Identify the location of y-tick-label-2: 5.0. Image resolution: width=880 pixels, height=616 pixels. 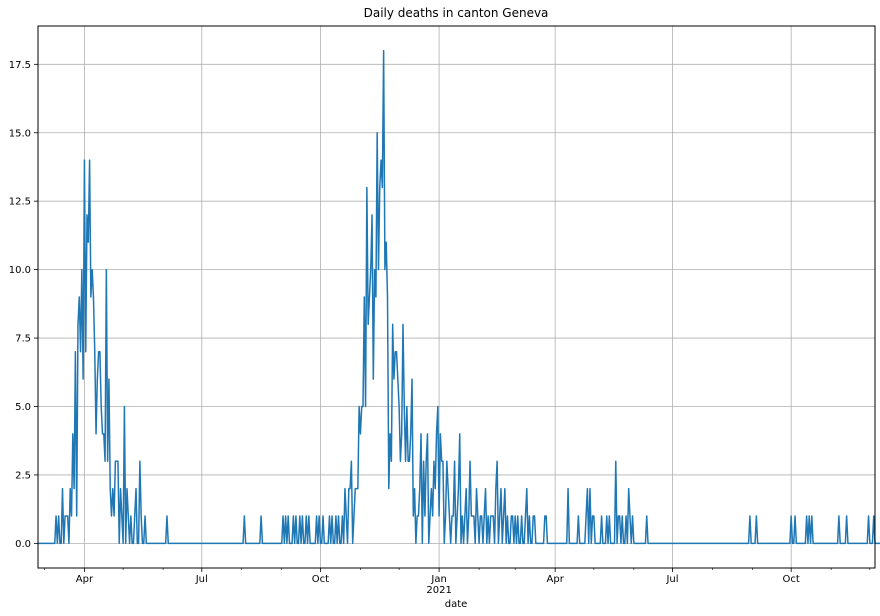
(23, 407).